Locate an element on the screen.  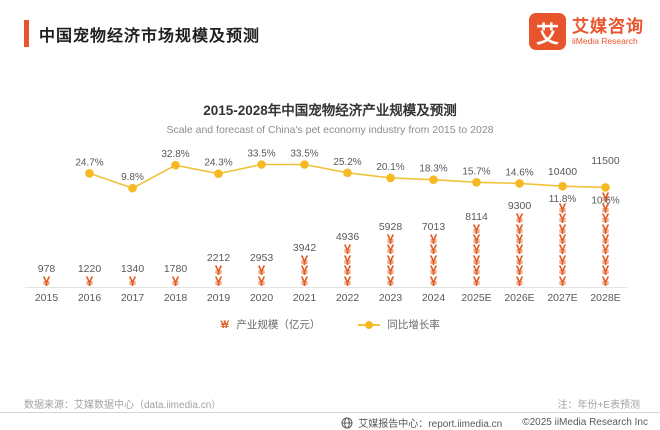
bar-value-label: 8114 is located at coordinates (476, 216).